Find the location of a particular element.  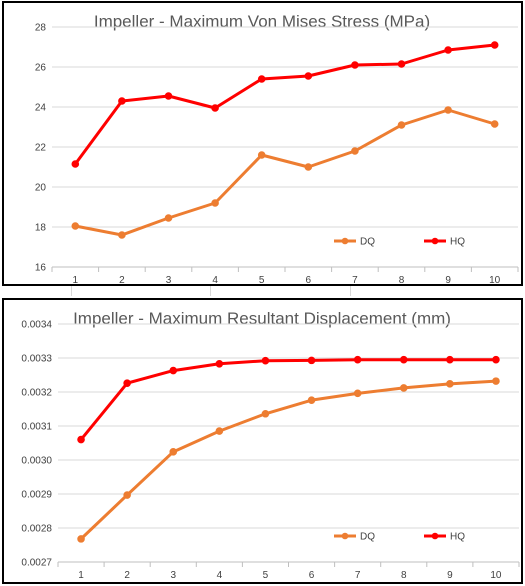

y-tick-label: 24 is located at coordinates (41, 108).